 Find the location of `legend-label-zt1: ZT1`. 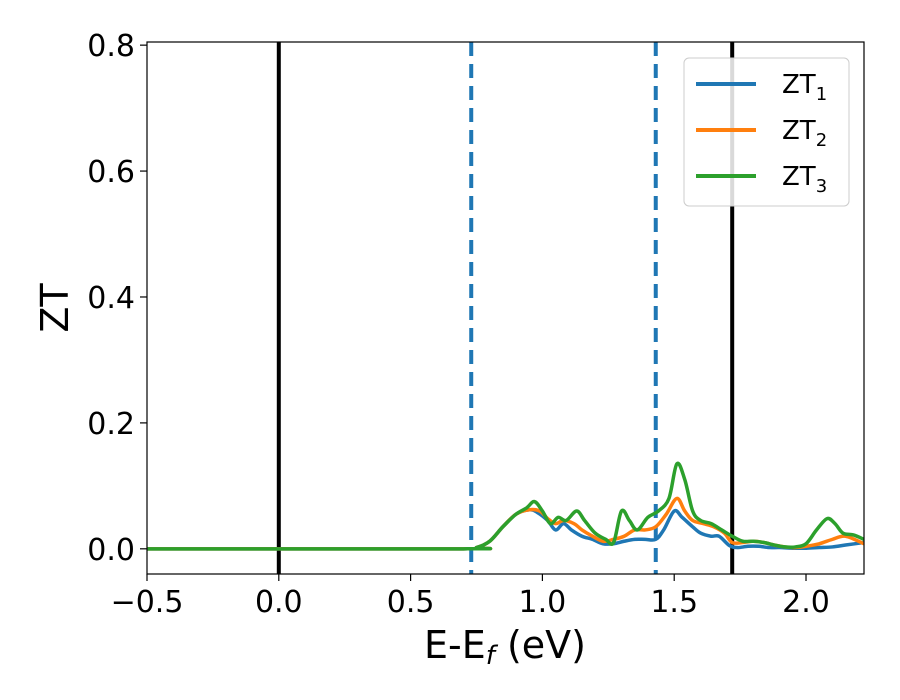

legend-label-zt1: ZT1 is located at coordinates (804, 87).